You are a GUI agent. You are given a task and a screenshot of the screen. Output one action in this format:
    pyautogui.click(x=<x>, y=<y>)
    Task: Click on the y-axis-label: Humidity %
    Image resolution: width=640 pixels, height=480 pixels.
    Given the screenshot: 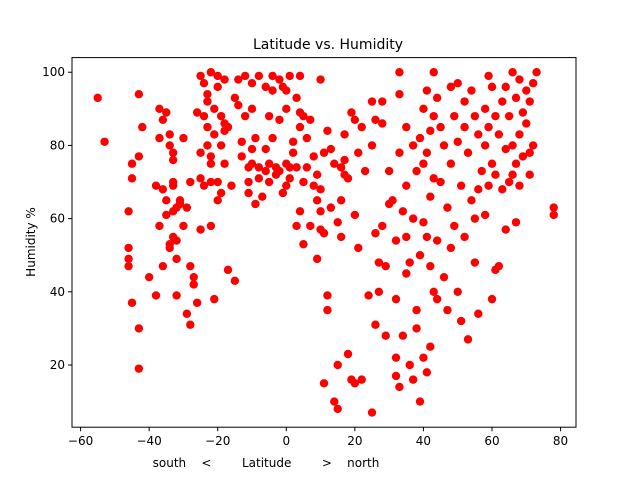 What is the action you would take?
    pyautogui.click(x=31, y=242)
    